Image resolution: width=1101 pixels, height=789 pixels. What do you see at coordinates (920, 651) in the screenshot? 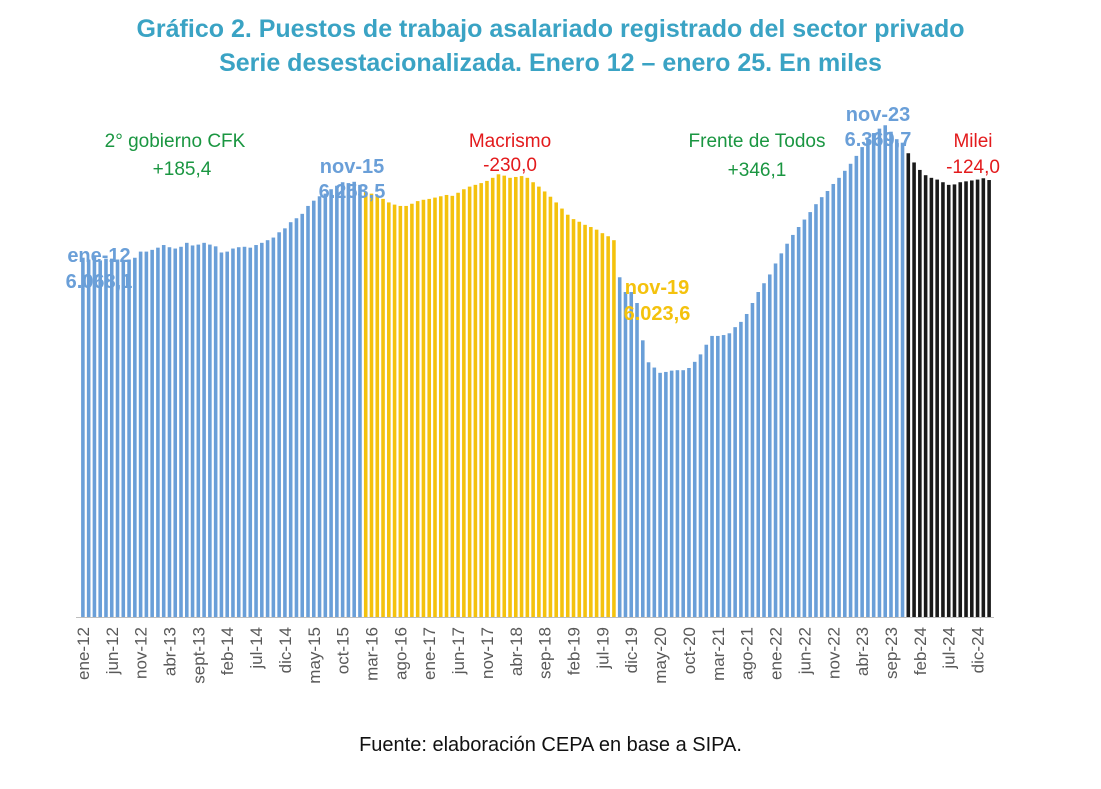
I see `x-tick-label: feb-24` at bounding box center [920, 651].